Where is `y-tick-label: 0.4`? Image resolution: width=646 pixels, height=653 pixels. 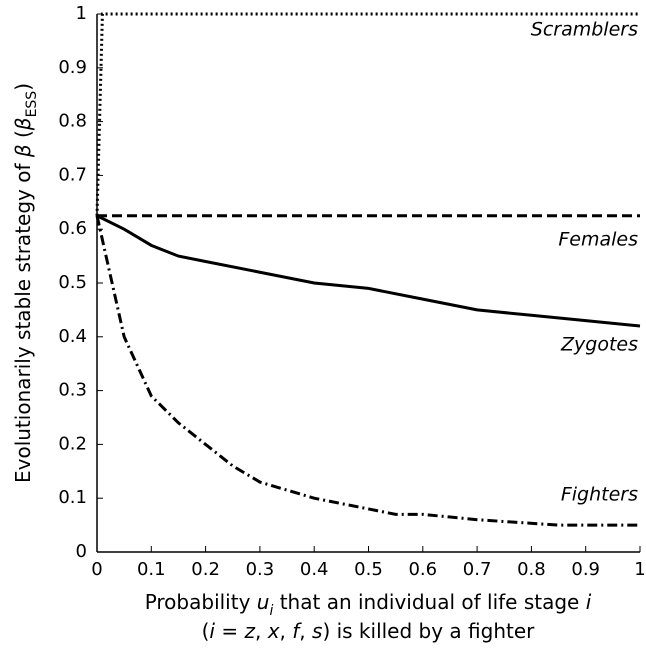 y-tick-label: 0.4 is located at coordinates (72, 336).